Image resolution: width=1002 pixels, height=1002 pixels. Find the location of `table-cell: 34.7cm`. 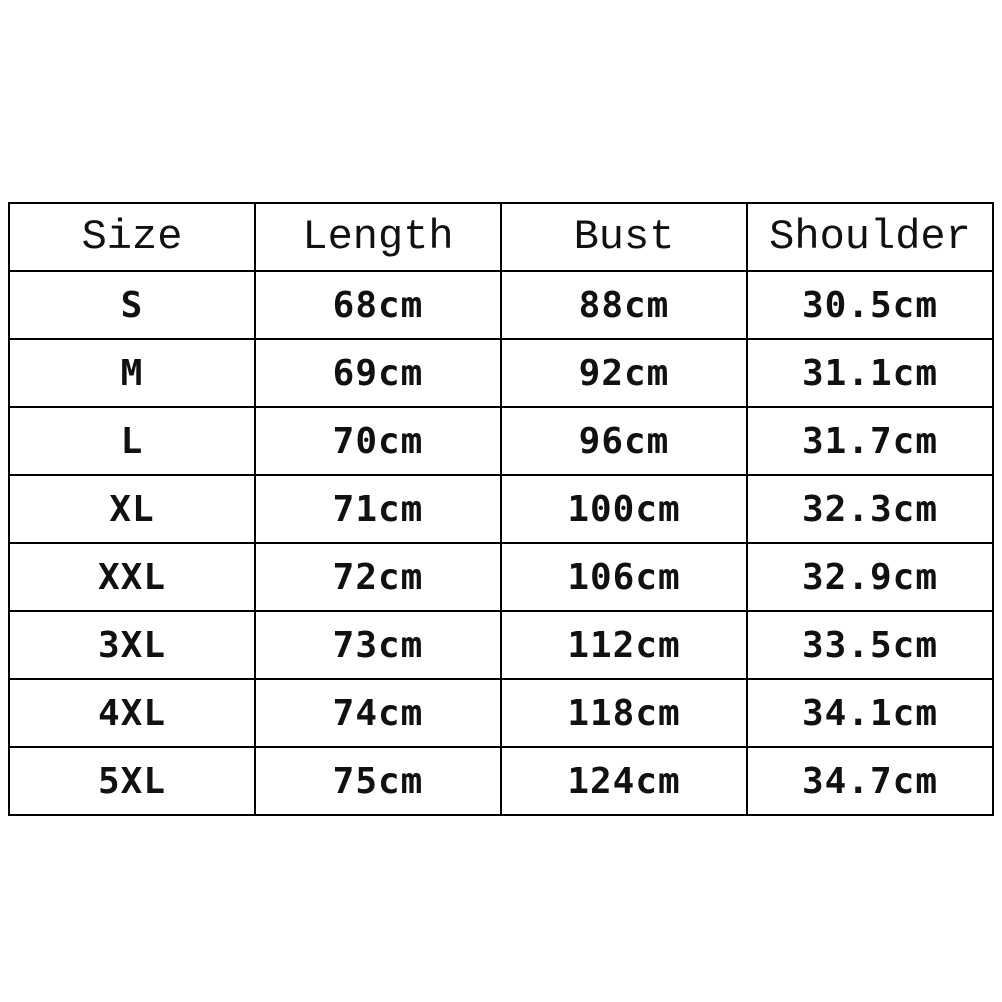

table-cell: 34.7cm is located at coordinates (870, 781).